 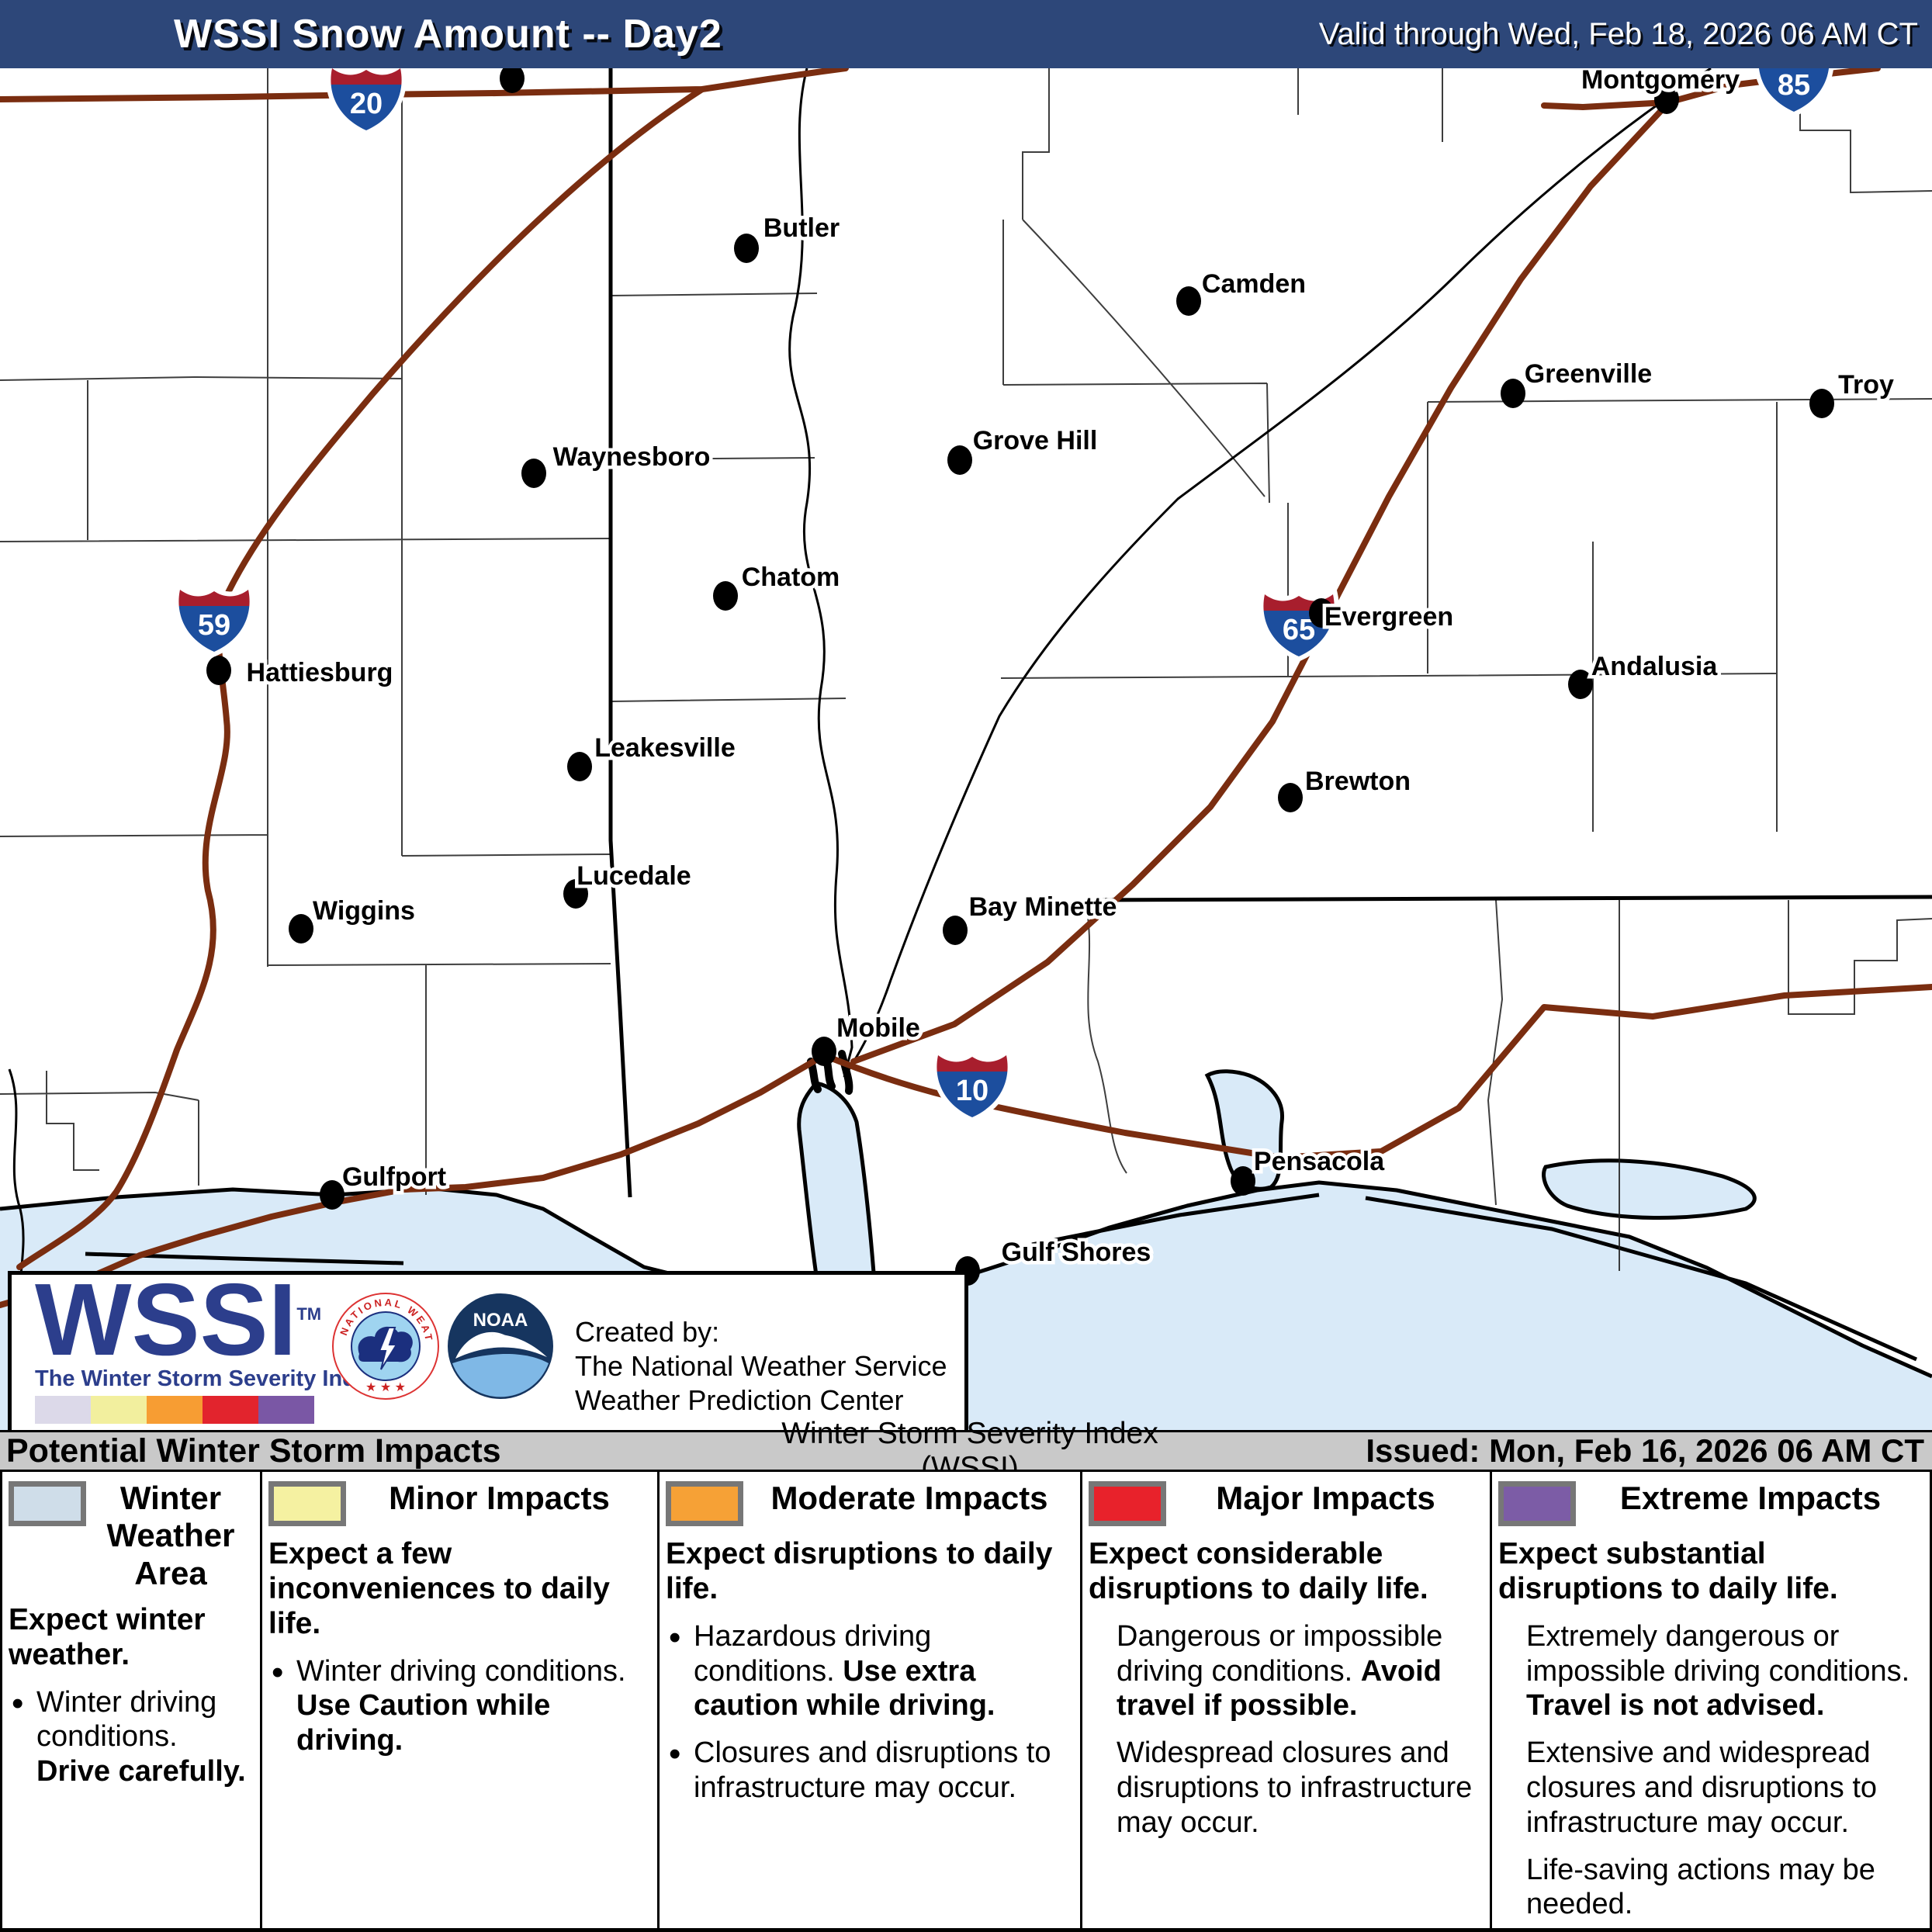 What do you see at coordinates (1794, 85) in the screenshot?
I see `svg-text: 85` at bounding box center [1794, 85].